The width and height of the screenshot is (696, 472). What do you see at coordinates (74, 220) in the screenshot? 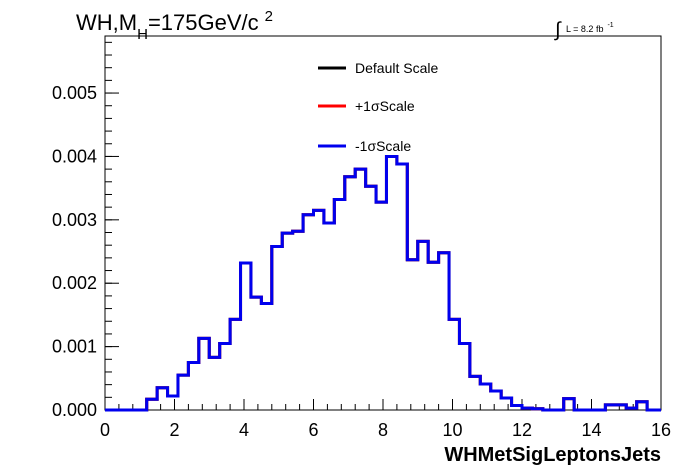
I see `y-tick-label: 0.003` at bounding box center [74, 220].